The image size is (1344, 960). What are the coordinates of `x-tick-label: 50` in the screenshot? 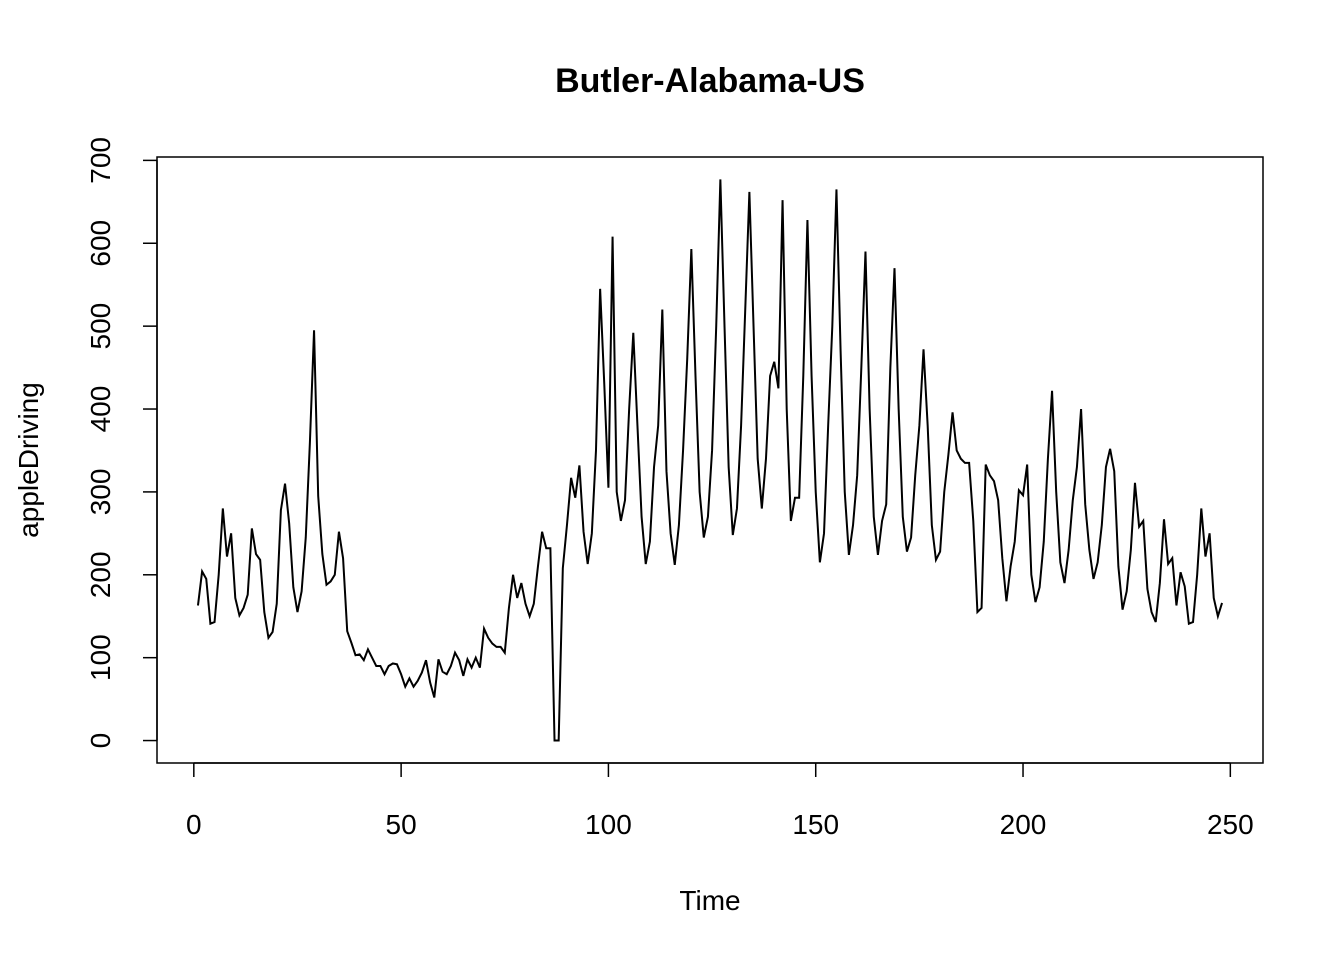 It's located at (401, 824).